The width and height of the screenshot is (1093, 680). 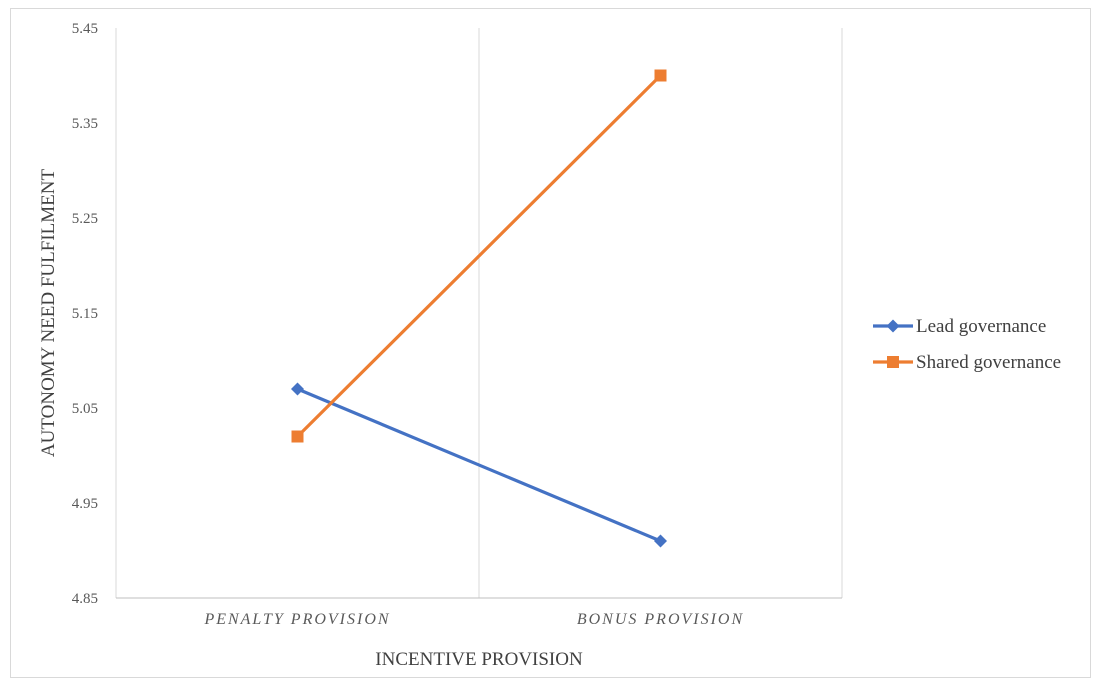 I want to click on x-tick-label: PENALTY PROVISION, so click(x=296, y=619).